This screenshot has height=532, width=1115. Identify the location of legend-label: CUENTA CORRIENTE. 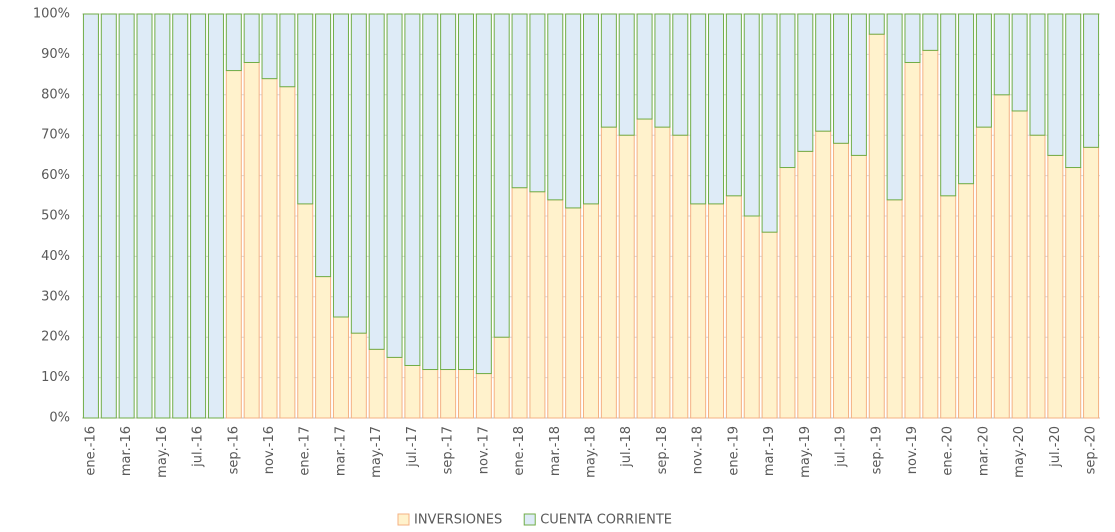
(606, 520).